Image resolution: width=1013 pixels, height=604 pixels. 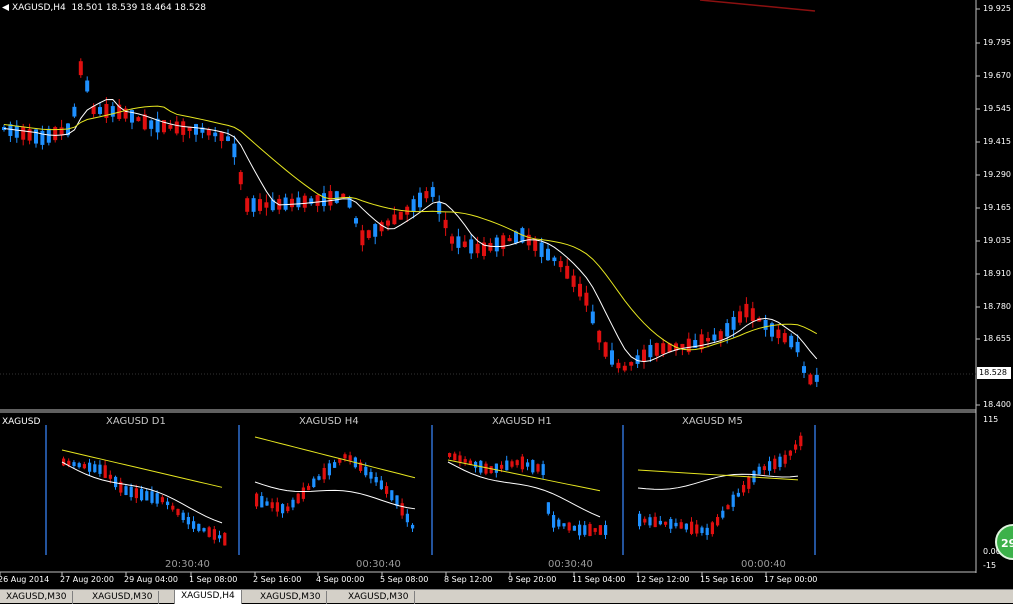 What do you see at coordinates (187, 564) in the screenshot?
I see `panel-d1-time: 20:30:40` at bounding box center [187, 564].